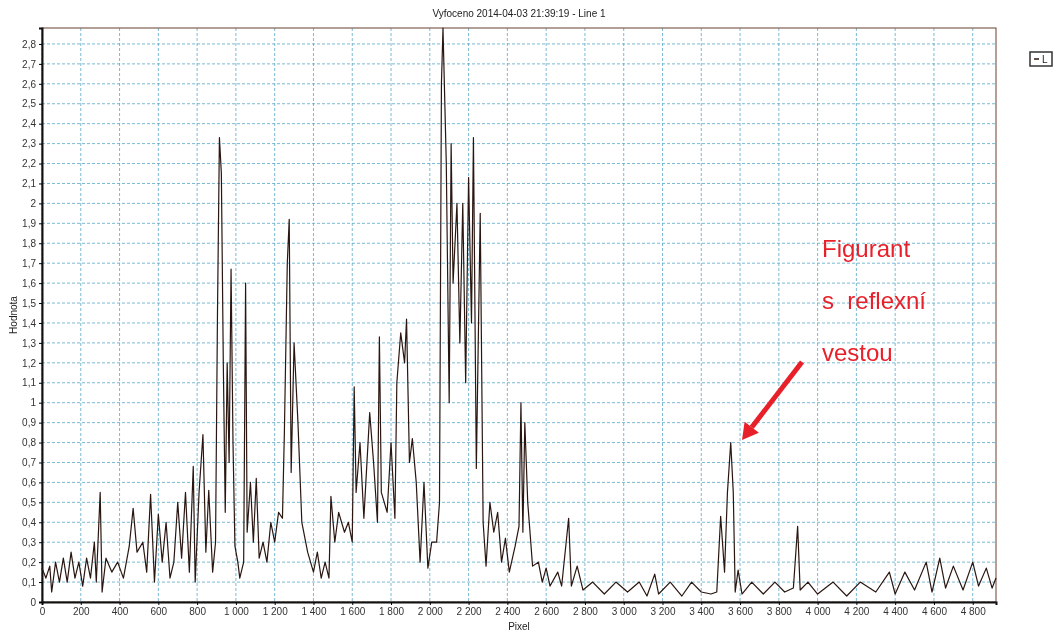  Describe the element at coordinates (1045, 59) in the screenshot. I see `legend-label: L` at that location.